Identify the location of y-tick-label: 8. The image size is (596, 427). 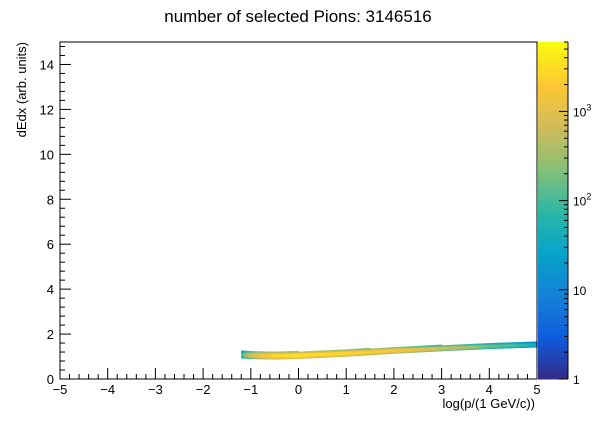
(50, 199).